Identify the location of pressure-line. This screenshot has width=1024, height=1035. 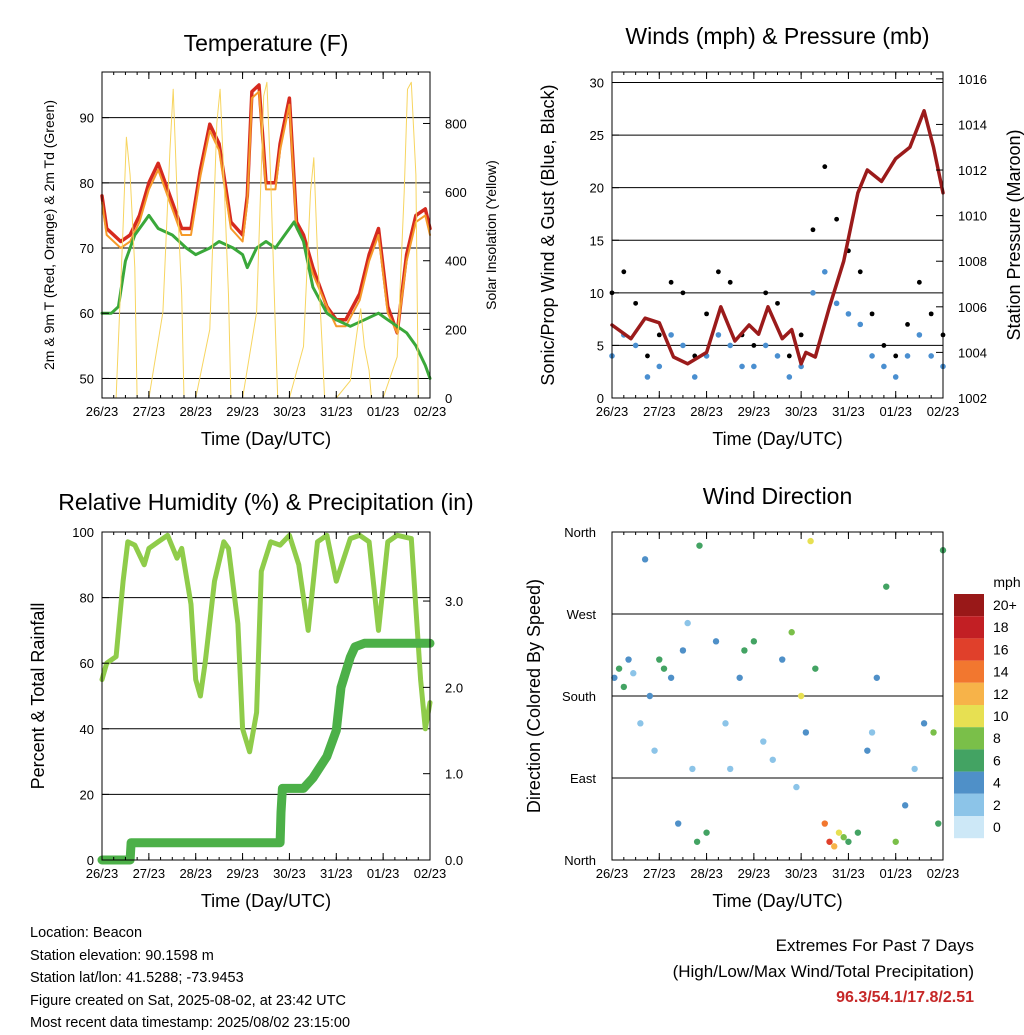
(777, 237).